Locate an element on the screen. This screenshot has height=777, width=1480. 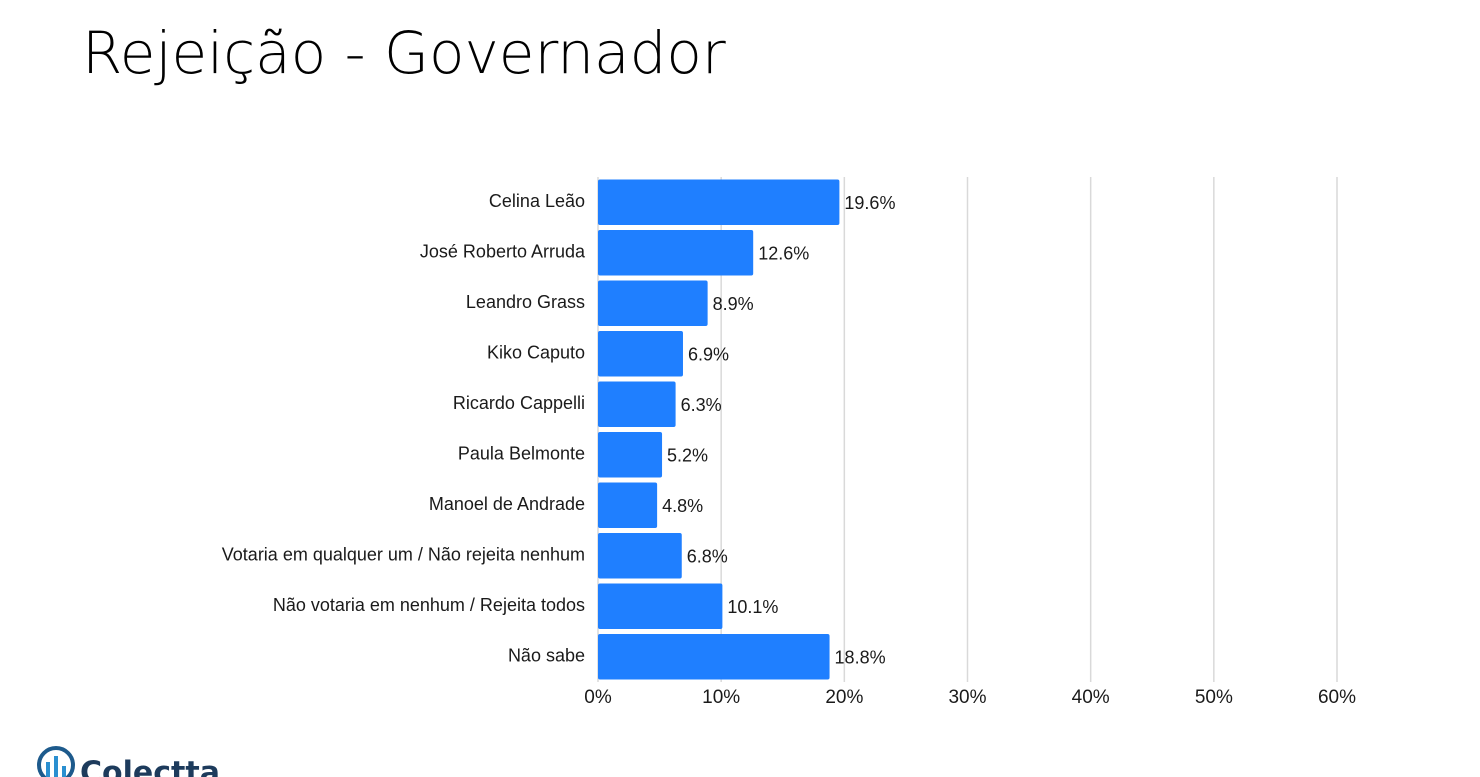
y-tick-label: Não sabe is located at coordinates (546, 656).